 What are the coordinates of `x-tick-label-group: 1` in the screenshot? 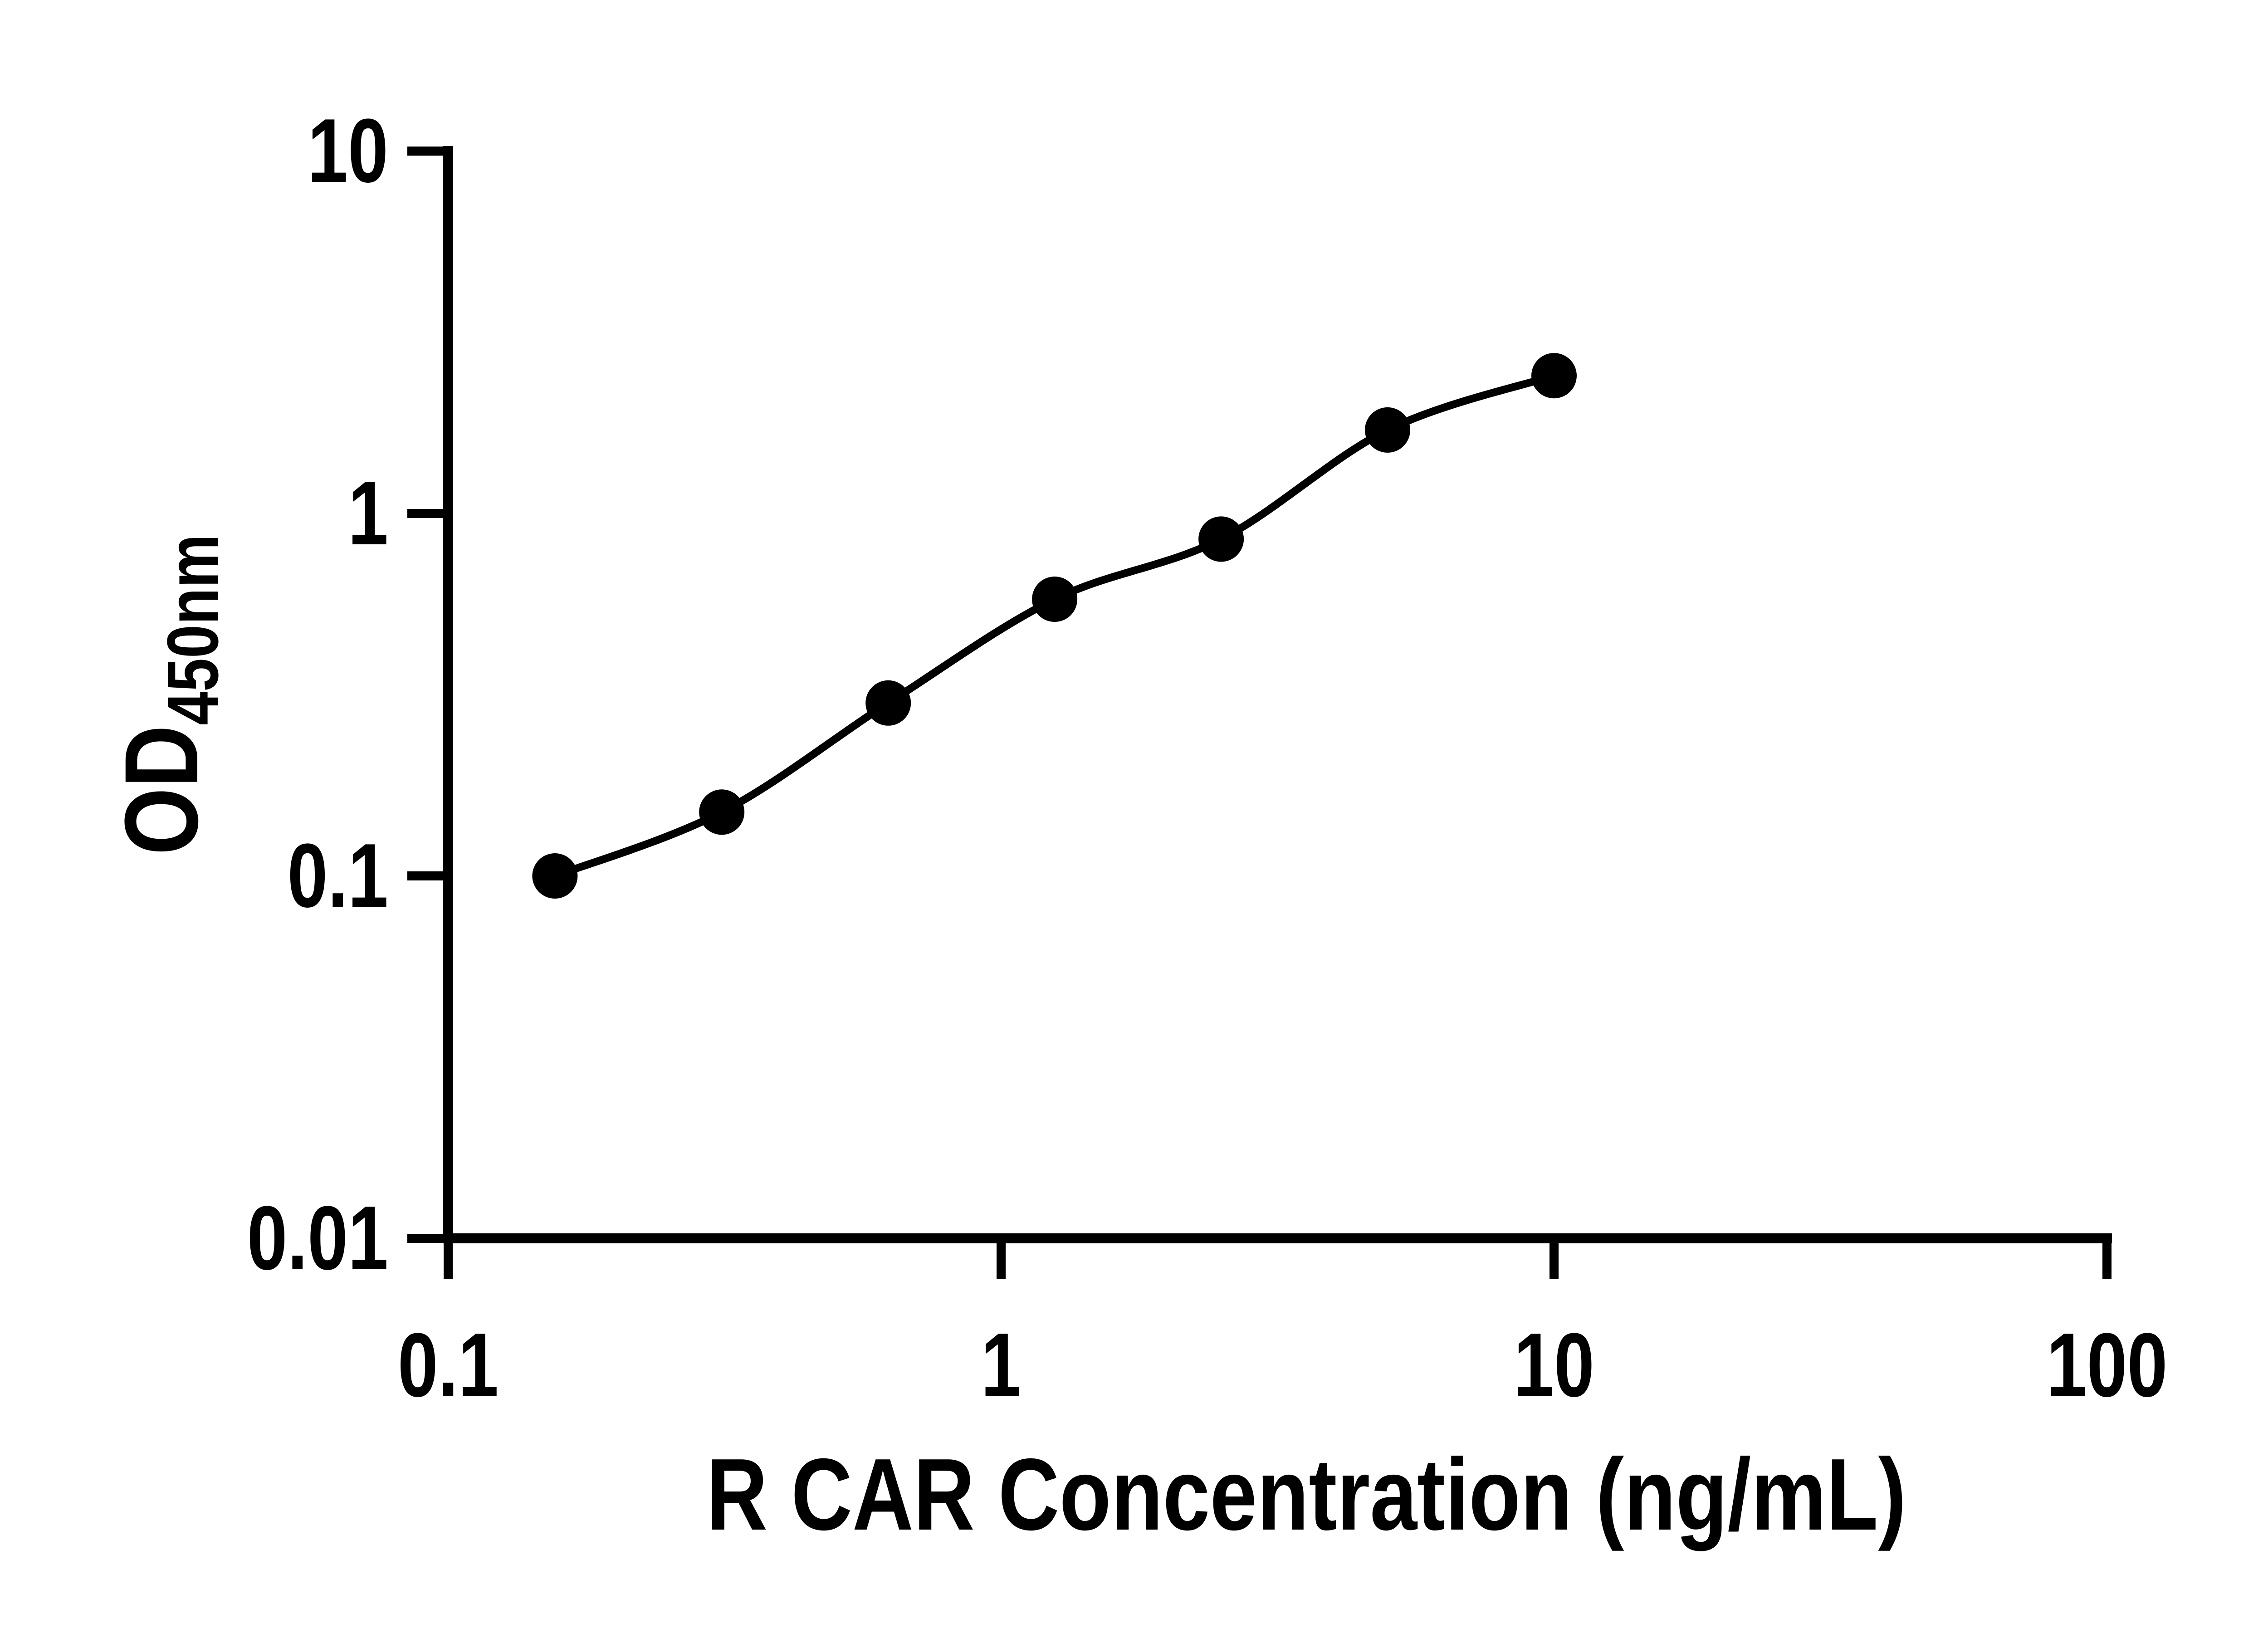 It's located at (1002, 1365).